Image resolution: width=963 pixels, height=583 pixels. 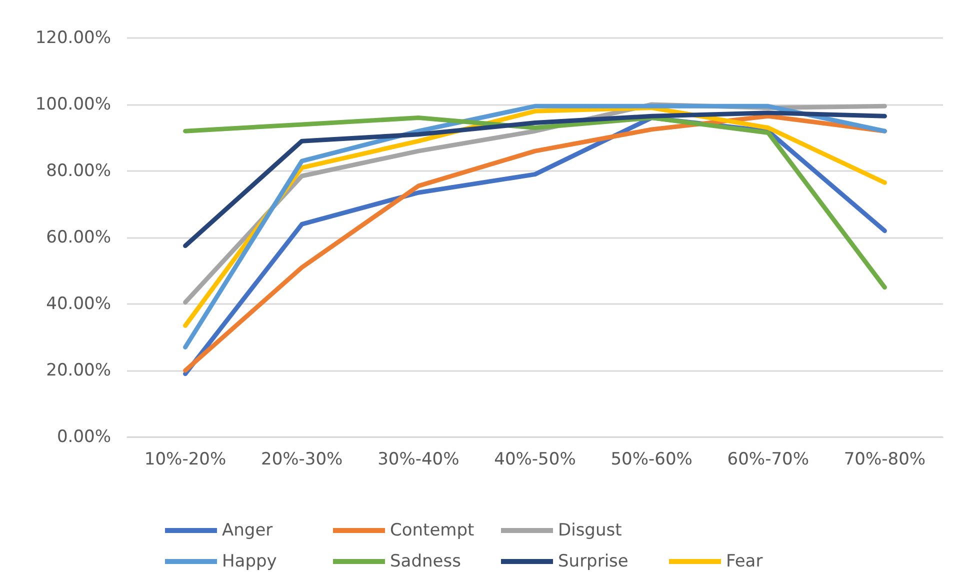 I want to click on x-tick-label: 50%-60%, so click(x=651, y=460).